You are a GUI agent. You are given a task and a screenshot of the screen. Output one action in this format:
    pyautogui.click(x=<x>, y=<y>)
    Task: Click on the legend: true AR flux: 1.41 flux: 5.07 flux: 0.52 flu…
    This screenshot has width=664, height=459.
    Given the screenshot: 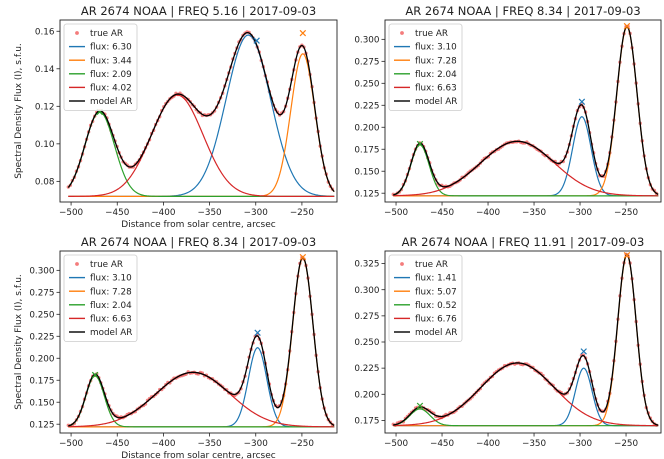 What is the action you would take?
    pyautogui.click(x=425, y=298)
    